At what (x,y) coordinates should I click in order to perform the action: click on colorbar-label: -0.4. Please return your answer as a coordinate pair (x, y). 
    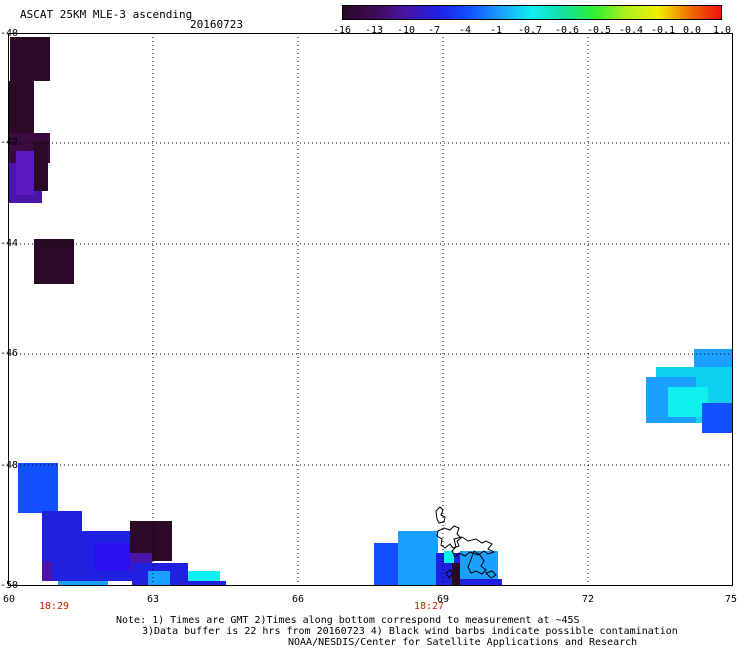
    Looking at the image, I should click on (631, 30).